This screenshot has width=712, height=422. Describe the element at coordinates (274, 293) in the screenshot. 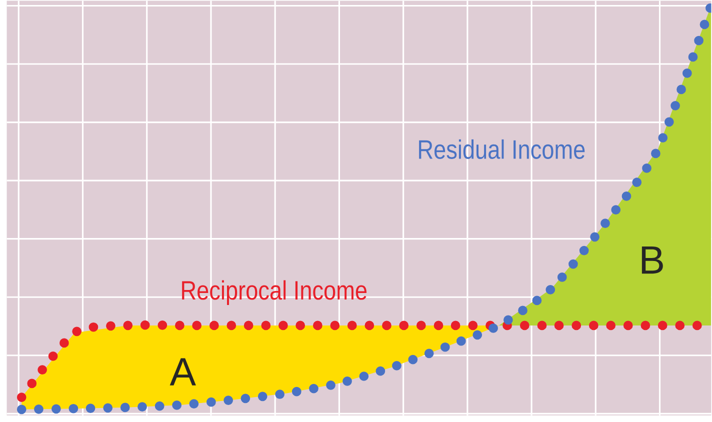

I see `series-label: Reciprocal Income` at that location.